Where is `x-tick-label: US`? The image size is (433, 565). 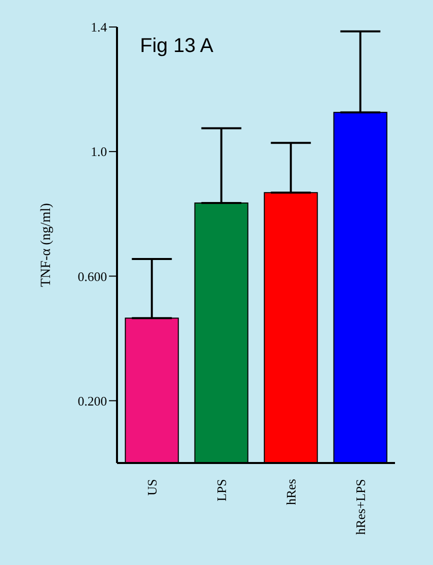 x-tick-label: US is located at coordinates (152, 487).